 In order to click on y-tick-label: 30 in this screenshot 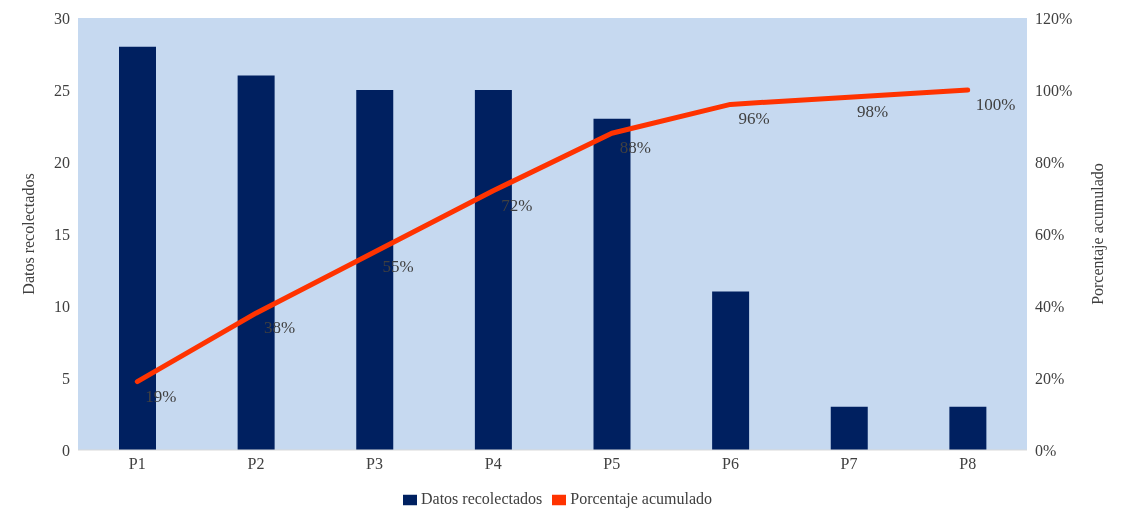, I will do `click(62, 18)`.